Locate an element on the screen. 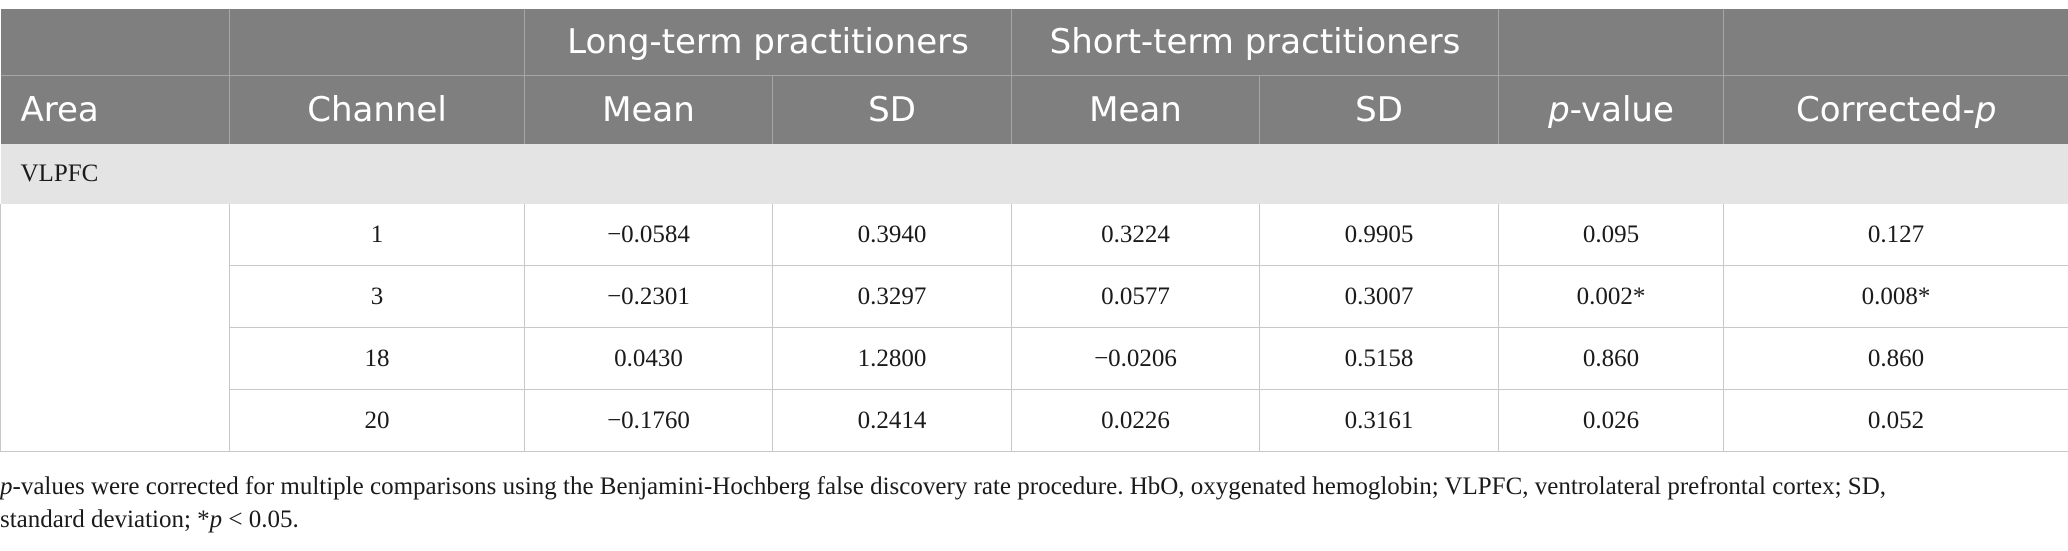 The image size is (2068, 551). st-sd-cell: 0.3007 is located at coordinates (1379, 296).